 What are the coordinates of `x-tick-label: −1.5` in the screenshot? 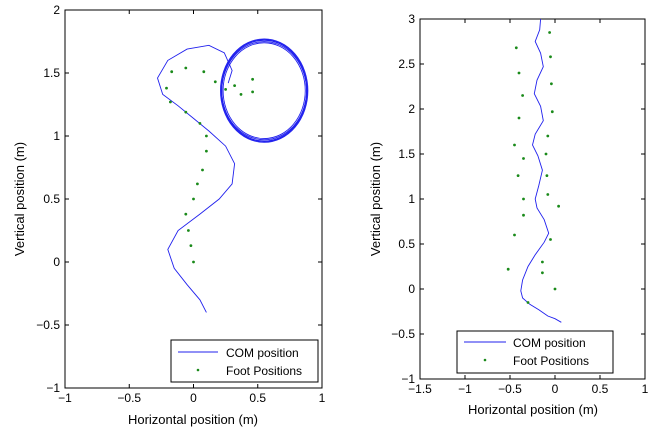 It's located at (420, 389).